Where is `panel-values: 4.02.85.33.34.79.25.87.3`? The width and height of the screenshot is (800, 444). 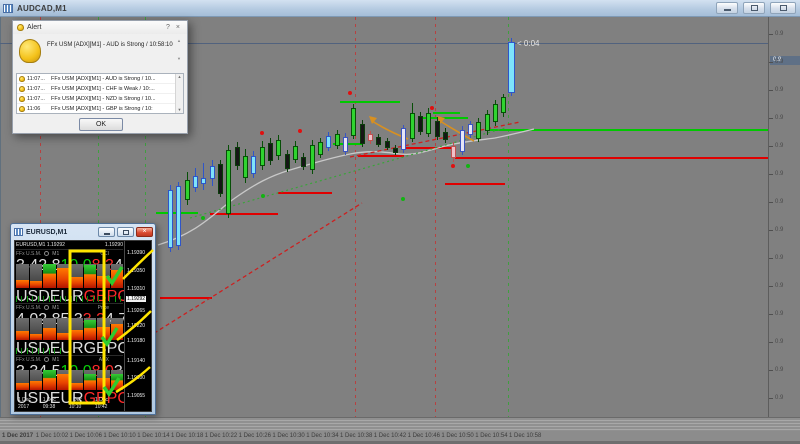
panel-values: 4.02.85.33.34.79.25.87.3 is located at coordinates (70, 319).